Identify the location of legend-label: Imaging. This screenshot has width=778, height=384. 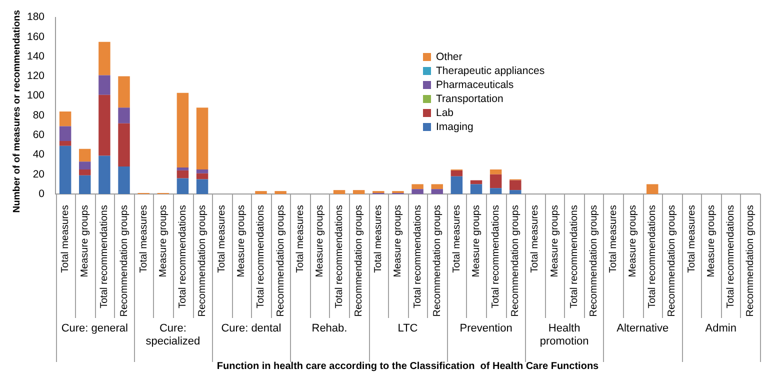
(455, 127).